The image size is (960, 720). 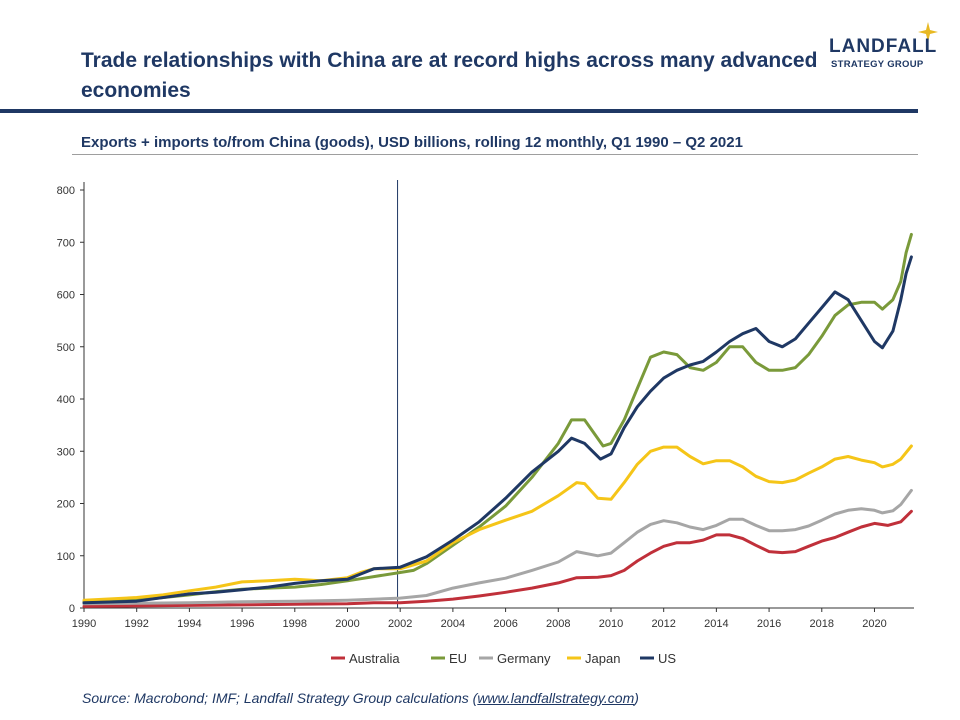 What do you see at coordinates (667, 658) in the screenshot?
I see `legend-label-us: US` at bounding box center [667, 658].